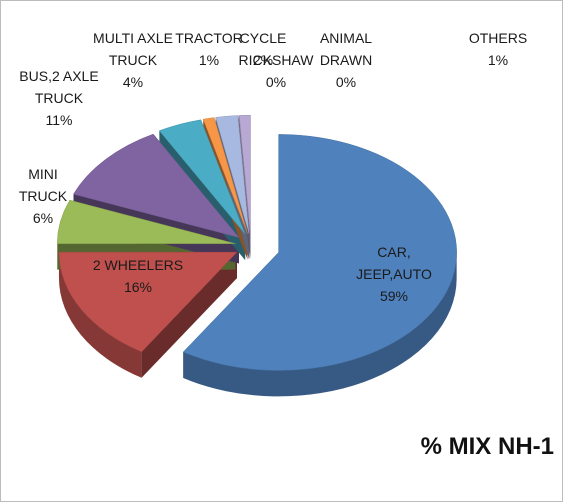 This screenshot has height=502, width=563. I want to click on slice-label: MULTI AXLE TRUCK 4%, so click(133, 60).